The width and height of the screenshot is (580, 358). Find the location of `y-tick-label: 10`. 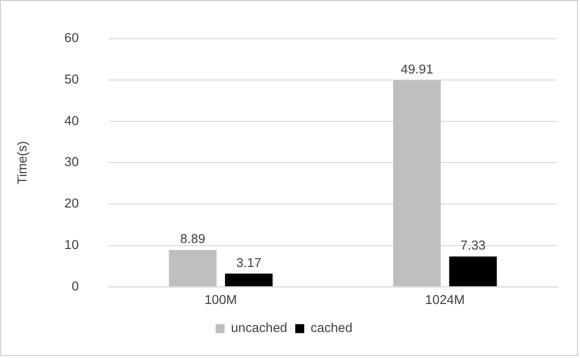

y-tick-label: 10 is located at coordinates (71, 244).